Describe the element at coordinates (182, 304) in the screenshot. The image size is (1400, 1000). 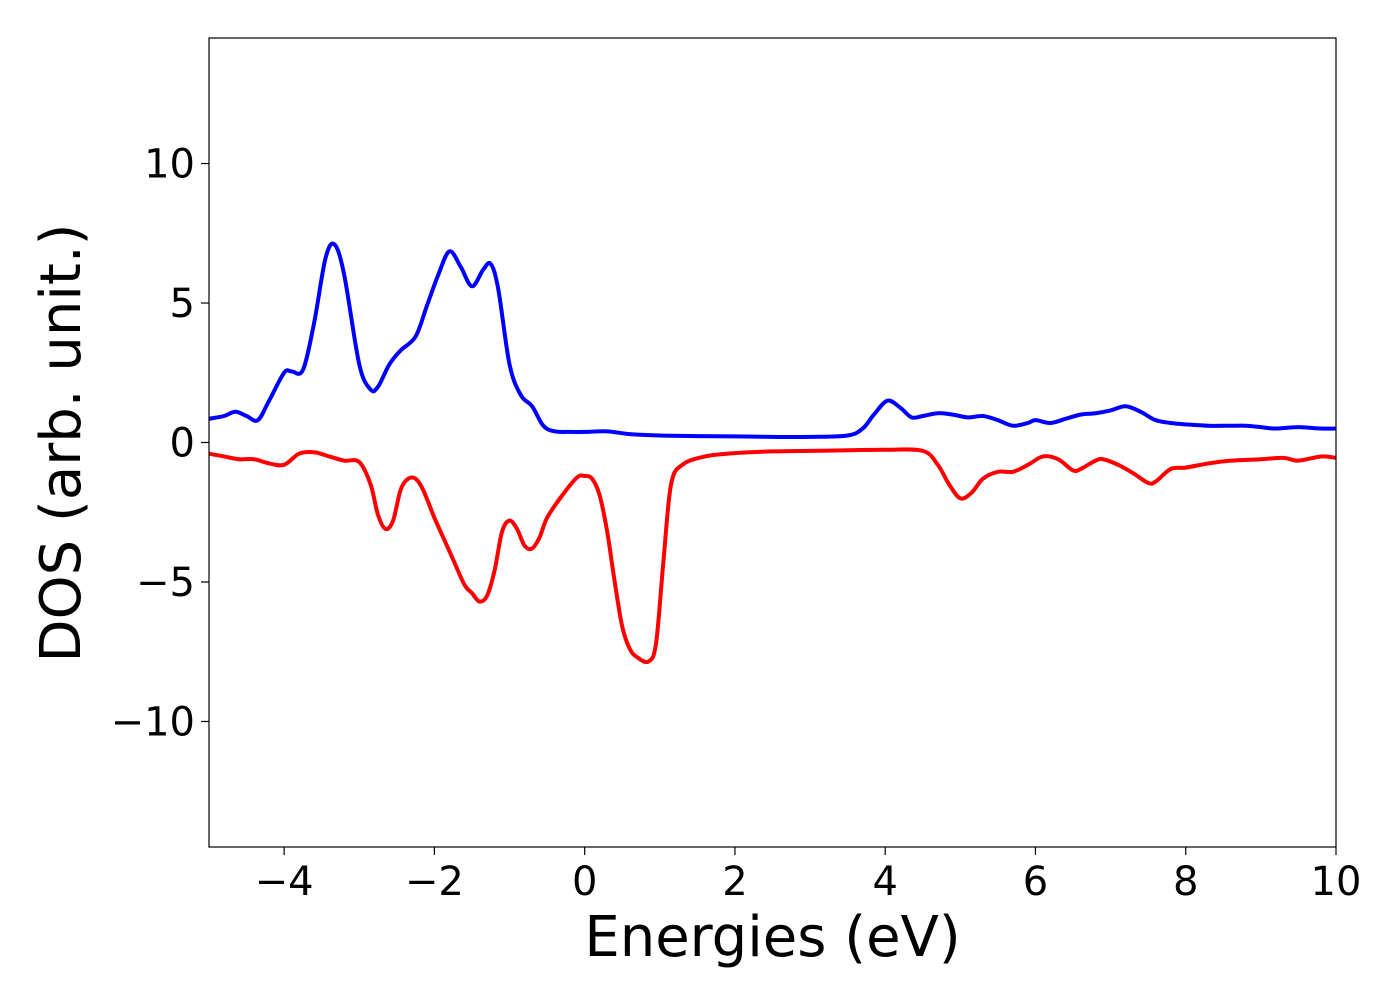
I see `y-tick-label: 5` at that location.